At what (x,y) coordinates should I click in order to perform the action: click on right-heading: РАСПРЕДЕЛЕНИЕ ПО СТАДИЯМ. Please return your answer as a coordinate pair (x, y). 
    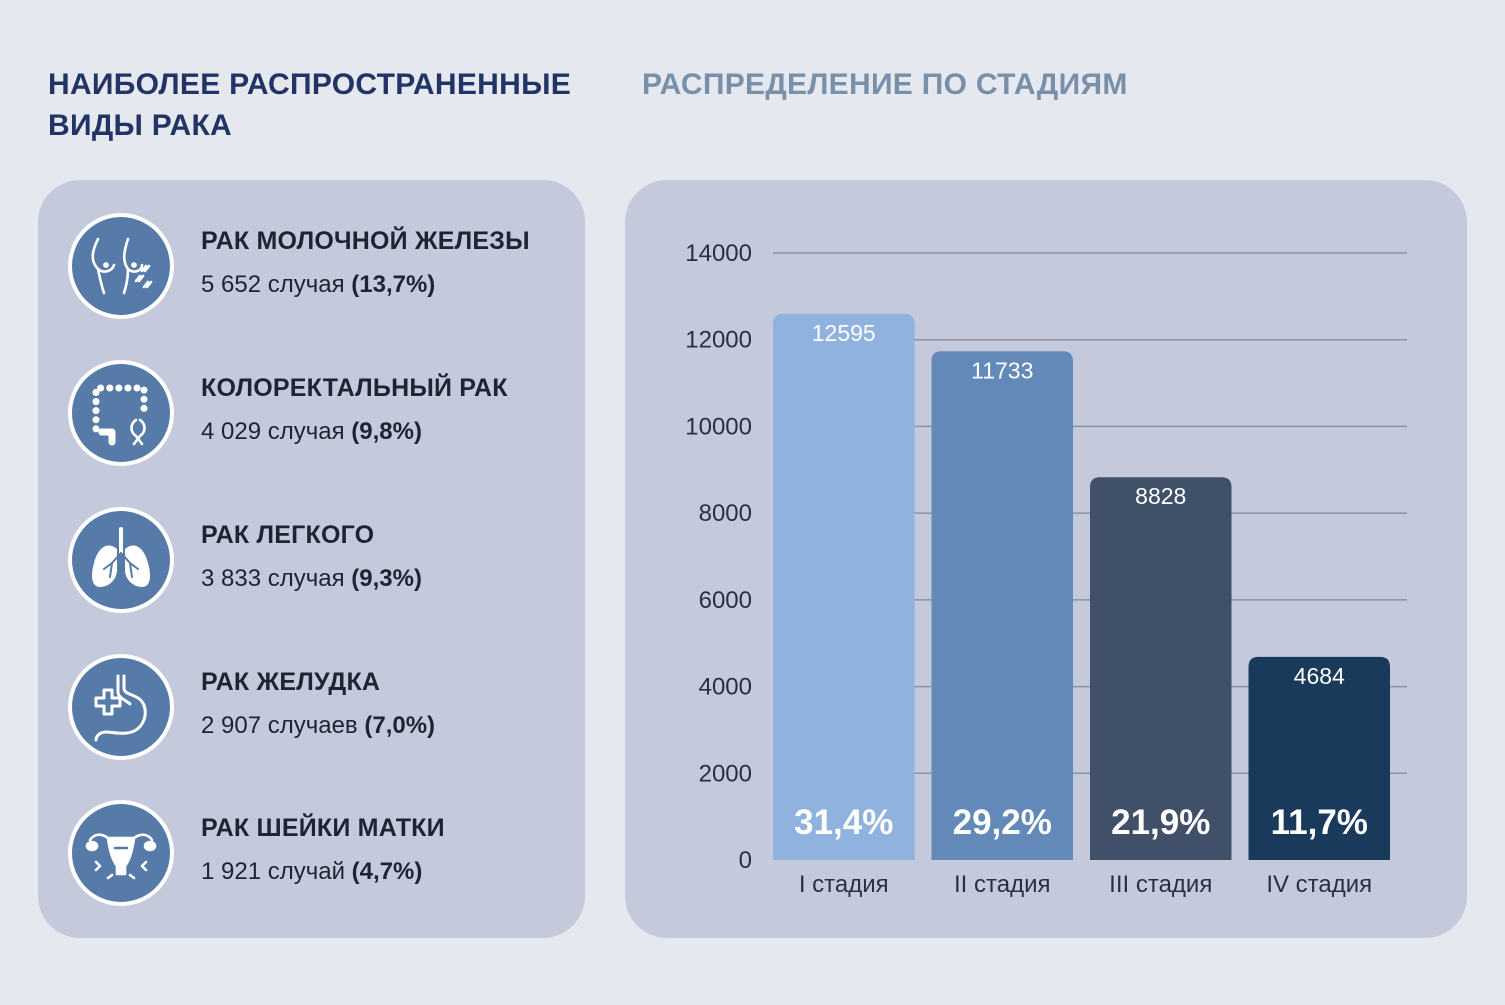
    Looking at the image, I should click on (885, 84).